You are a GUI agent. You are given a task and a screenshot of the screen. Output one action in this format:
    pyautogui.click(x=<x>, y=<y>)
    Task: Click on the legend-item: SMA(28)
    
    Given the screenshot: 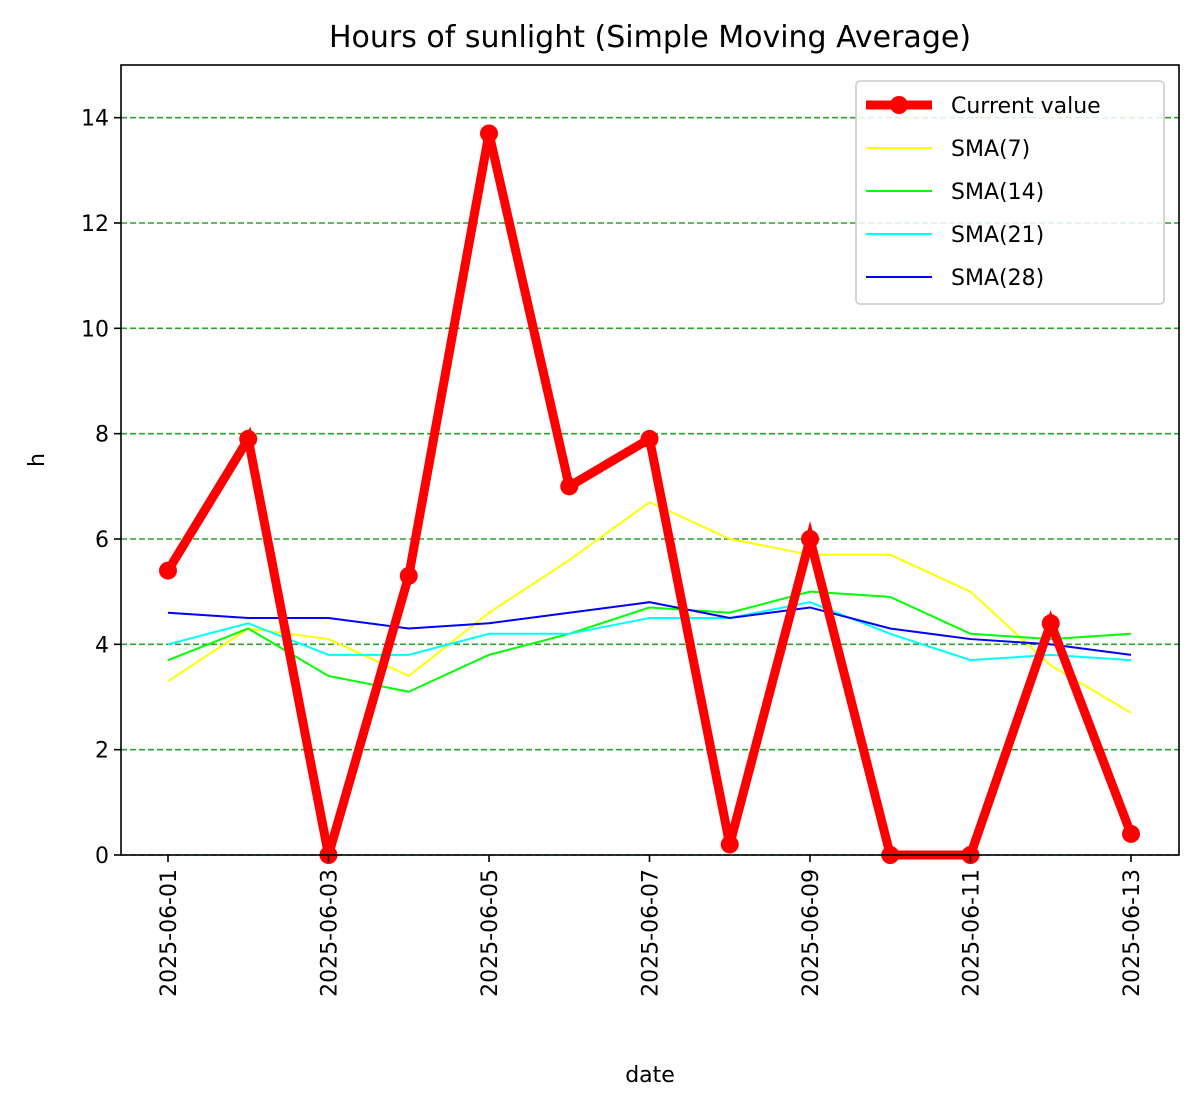 What is the action you would take?
    pyautogui.click(x=955, y=278)
    